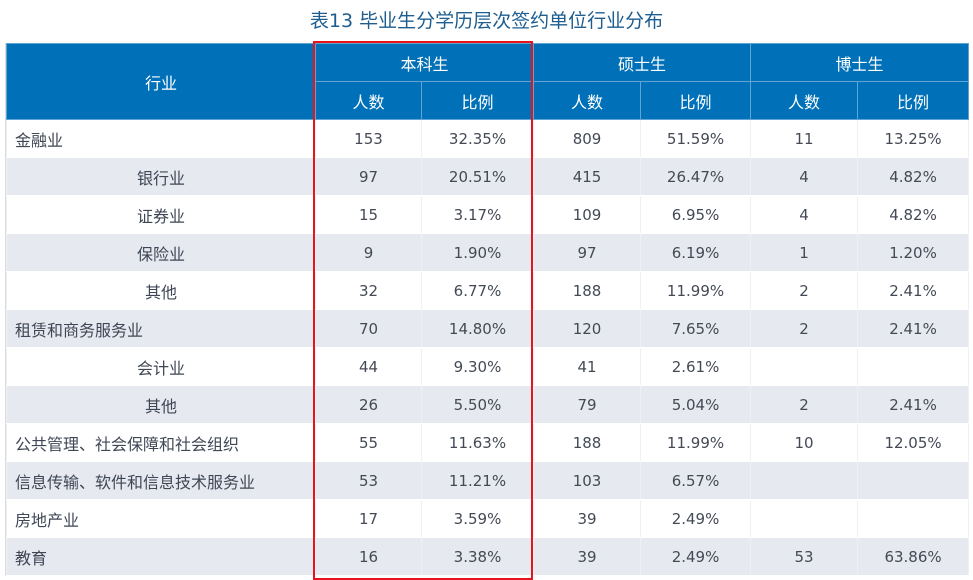 This screenshot has height=580, width=973. Describe the element at coordinates (368, 366) in the screenshot. I see `undergraduate-count-cell: 44` at that location.